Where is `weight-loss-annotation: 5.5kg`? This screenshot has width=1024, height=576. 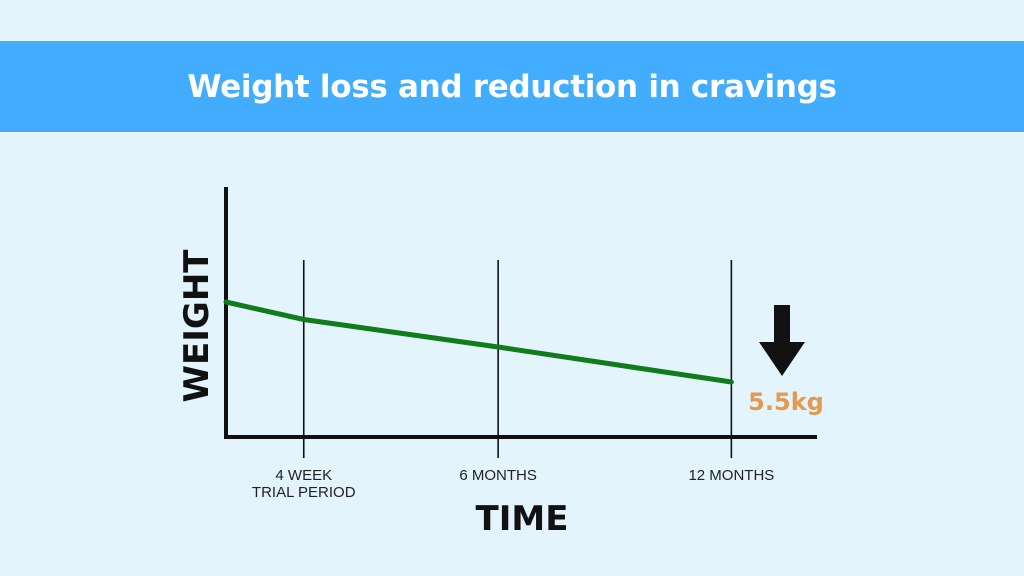
weight-loss-annotation: 5.5kg is located at coordinates (786, 360).